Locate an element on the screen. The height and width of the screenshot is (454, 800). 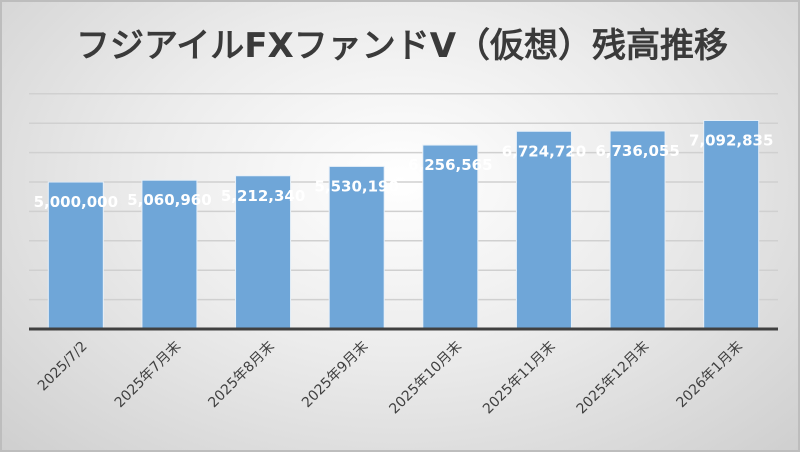
x-tick-label: 2026年1月末 is located at coordinates (710, 375).